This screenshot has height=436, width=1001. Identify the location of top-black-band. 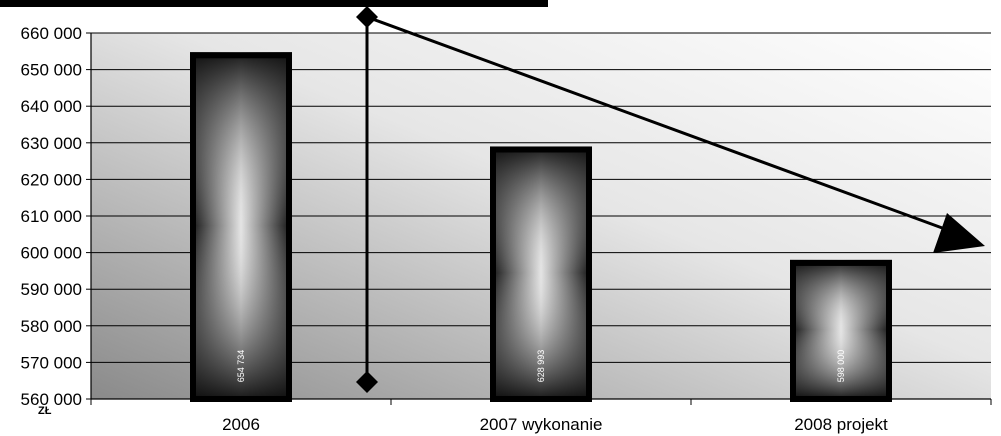
(274, 3).